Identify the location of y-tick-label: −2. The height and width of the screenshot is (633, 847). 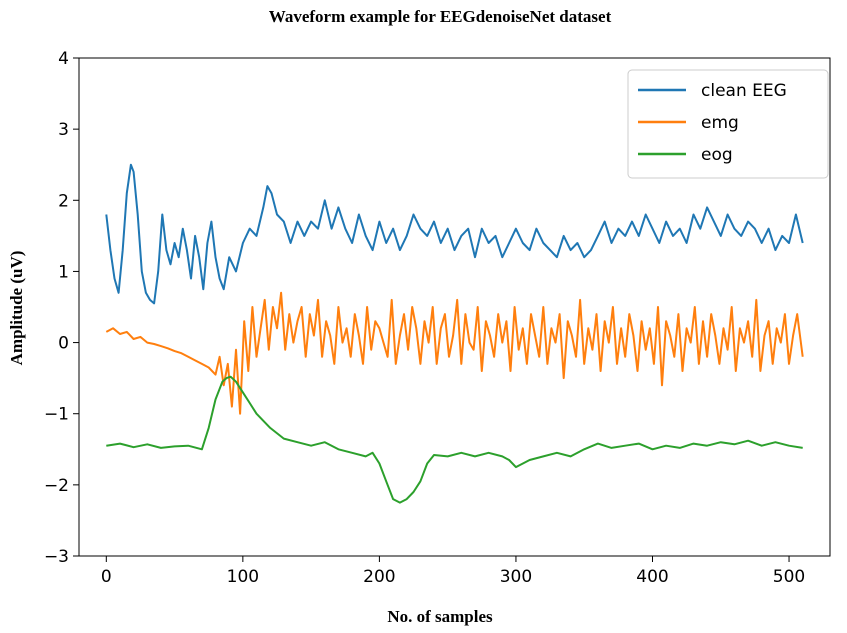
(56, 486).